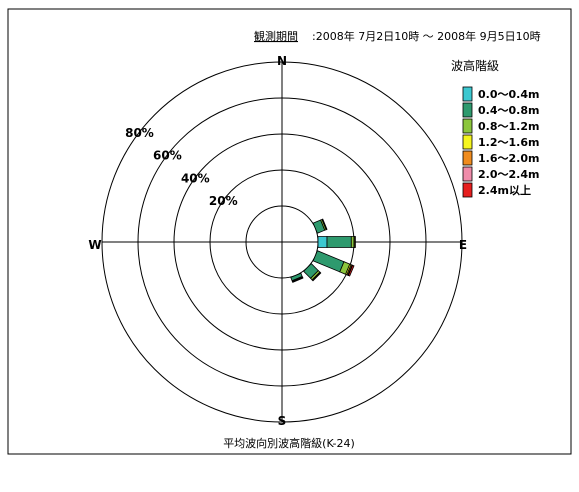  I want to click on direction-label-west: W, so click(94, 245).